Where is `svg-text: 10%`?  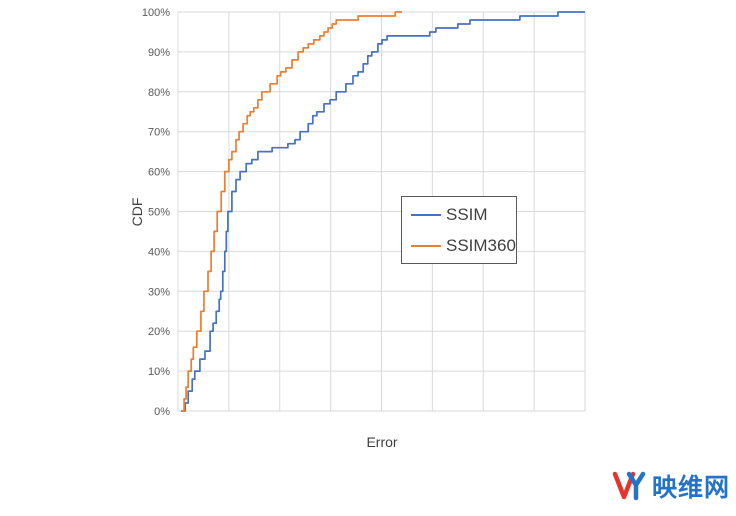 svg-text: 10% is located at coordinates (159, 372).